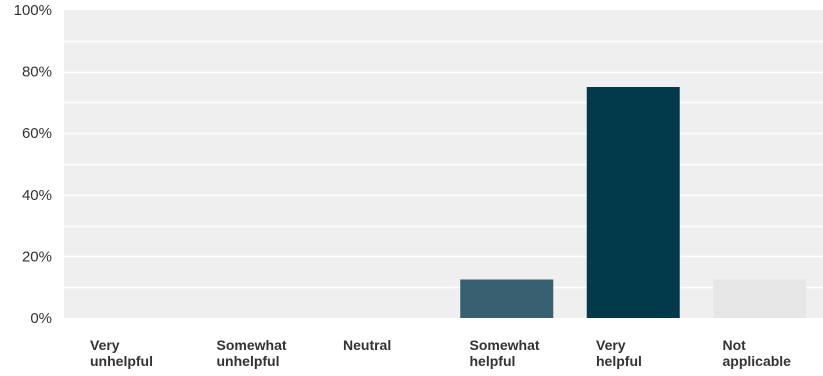  I want to click on x-category-label: Somewhat unhelpful, so click(252, 353).